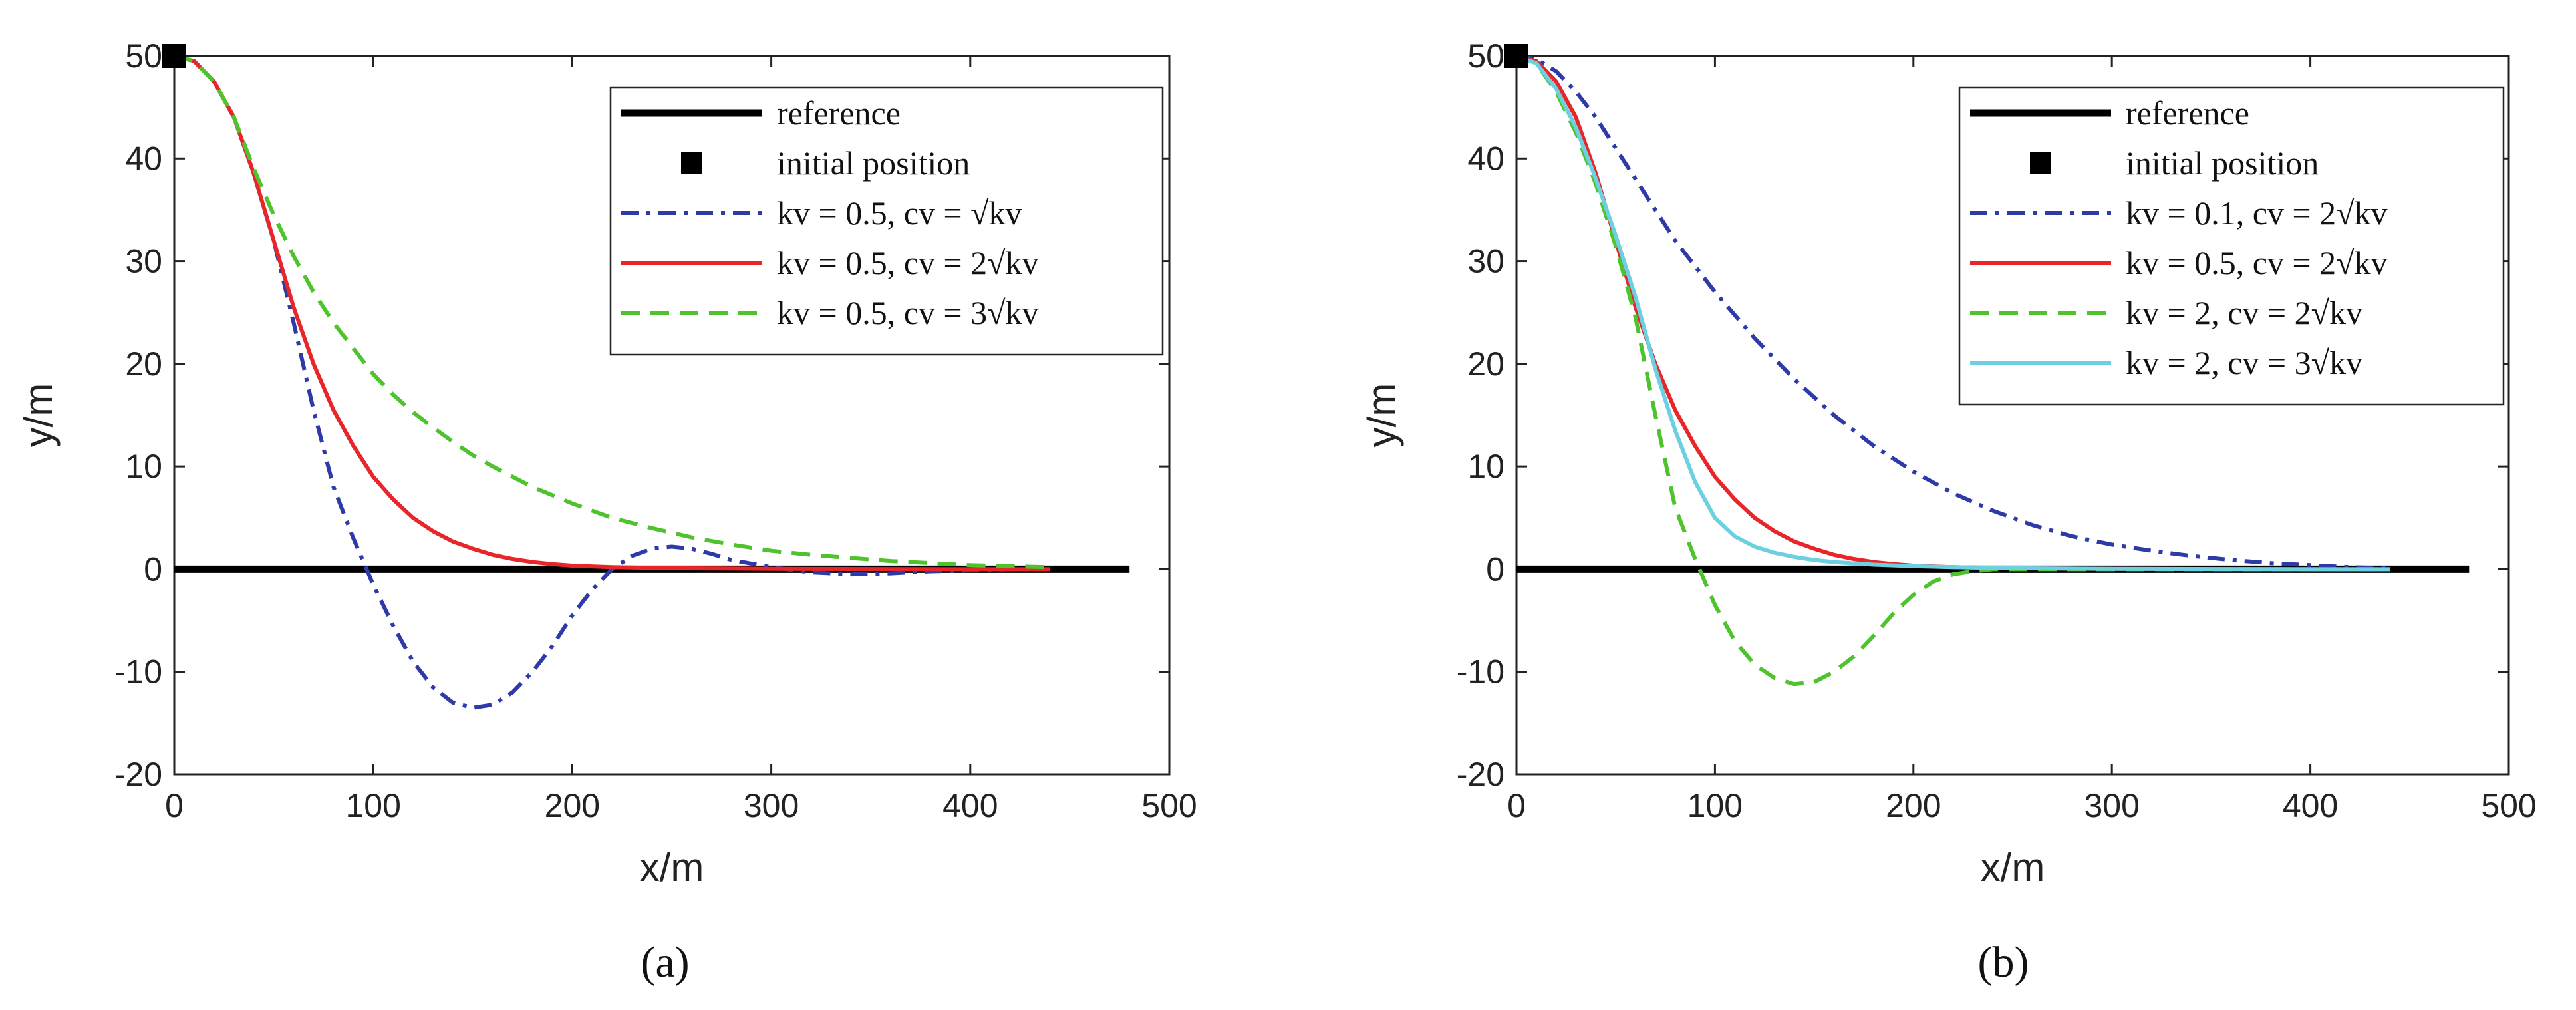 The image size is (2576, 1010). I want to click on legend-label: kv = 2, cv = 2√kv, so click(2244, 312).